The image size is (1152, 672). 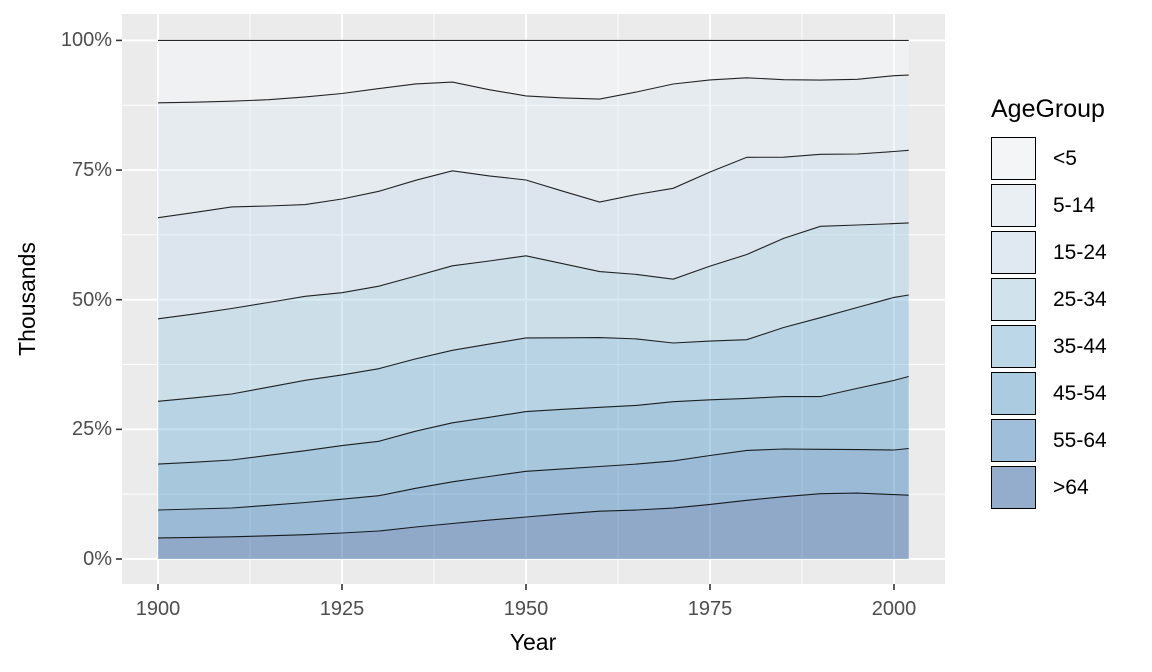 I want to click on y-axis-title: Thousands, so click(x=27, y=299).